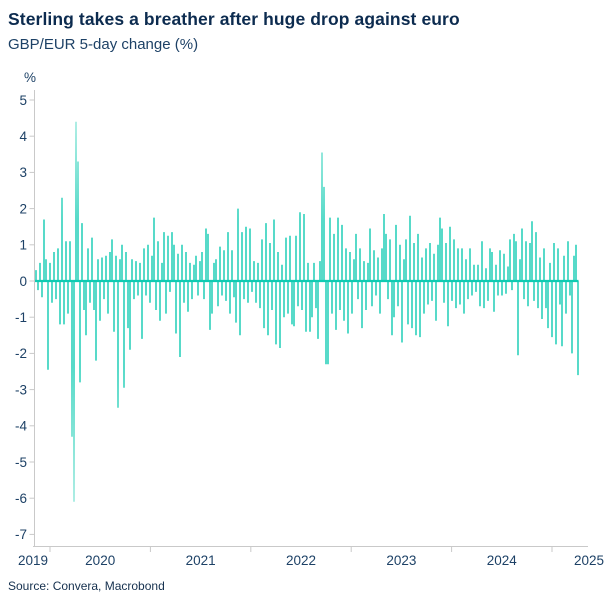  I want to click on y-axis-unit-label: %, so click(30, 77).